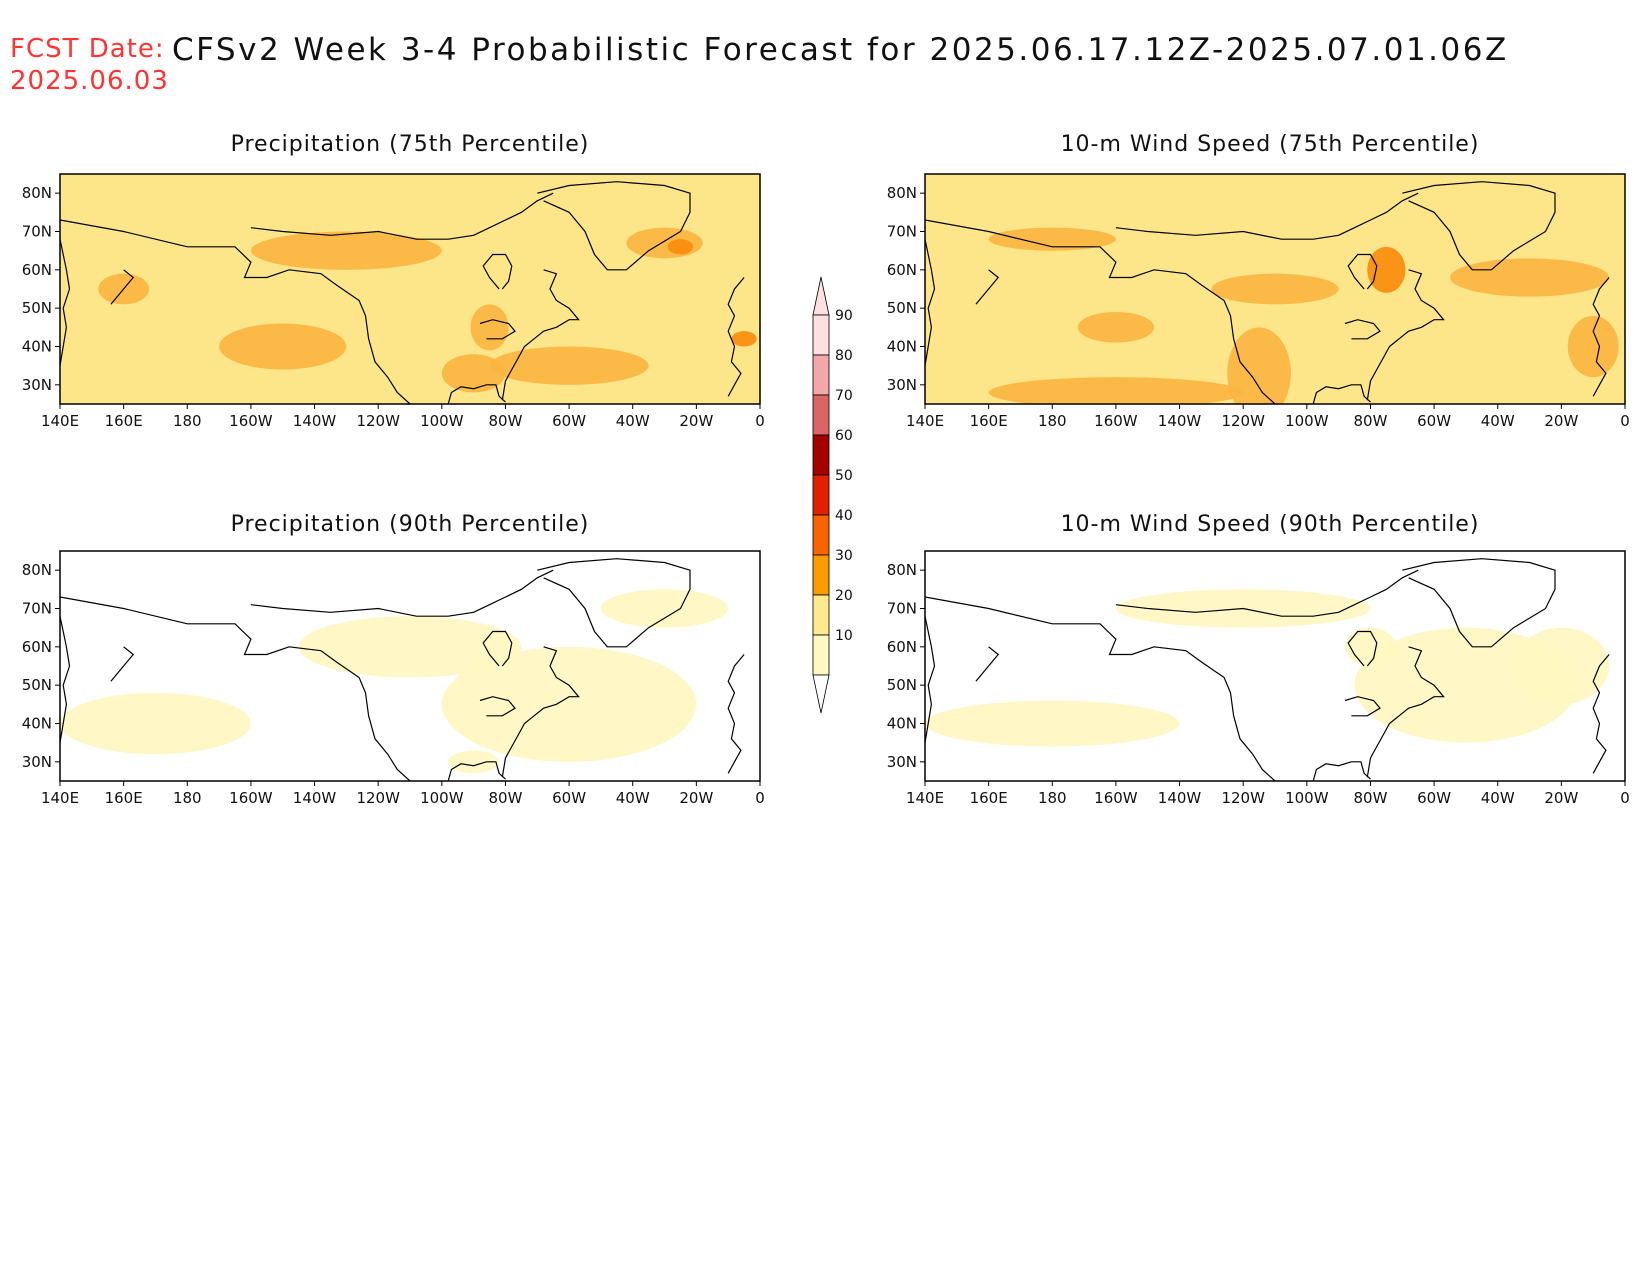 The image size is (1650, 1275). What do you see at coordinates (1270, 524) in the screenshot?
I see `panel-title-wind-90: 10-m Wind Speed (90th Percentile)` at bounding box center [1270, 524].